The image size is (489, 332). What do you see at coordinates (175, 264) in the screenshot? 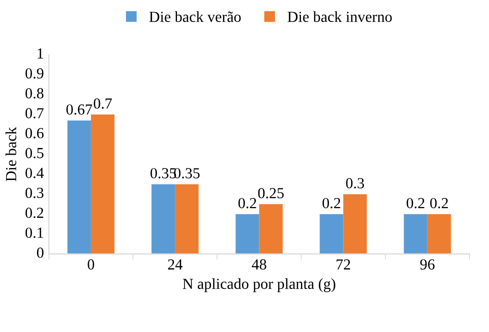
I see `x-tick-label: 24` at bounding box center [175, 264].